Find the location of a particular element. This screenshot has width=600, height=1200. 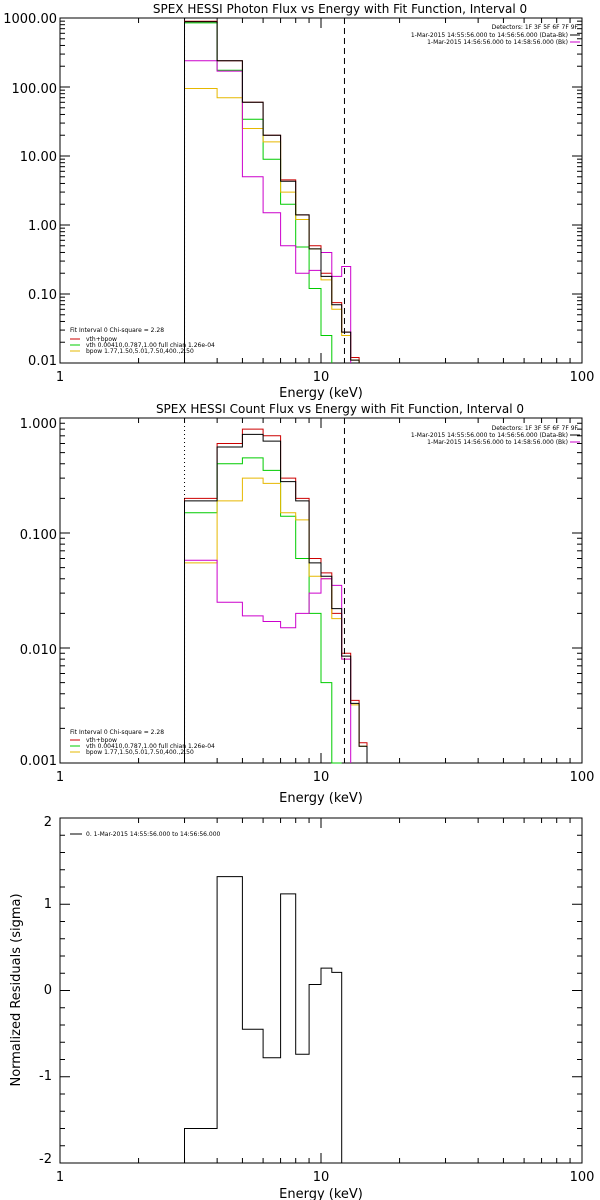

count-xtick-label: 100 is located at coordinates (582, 777).